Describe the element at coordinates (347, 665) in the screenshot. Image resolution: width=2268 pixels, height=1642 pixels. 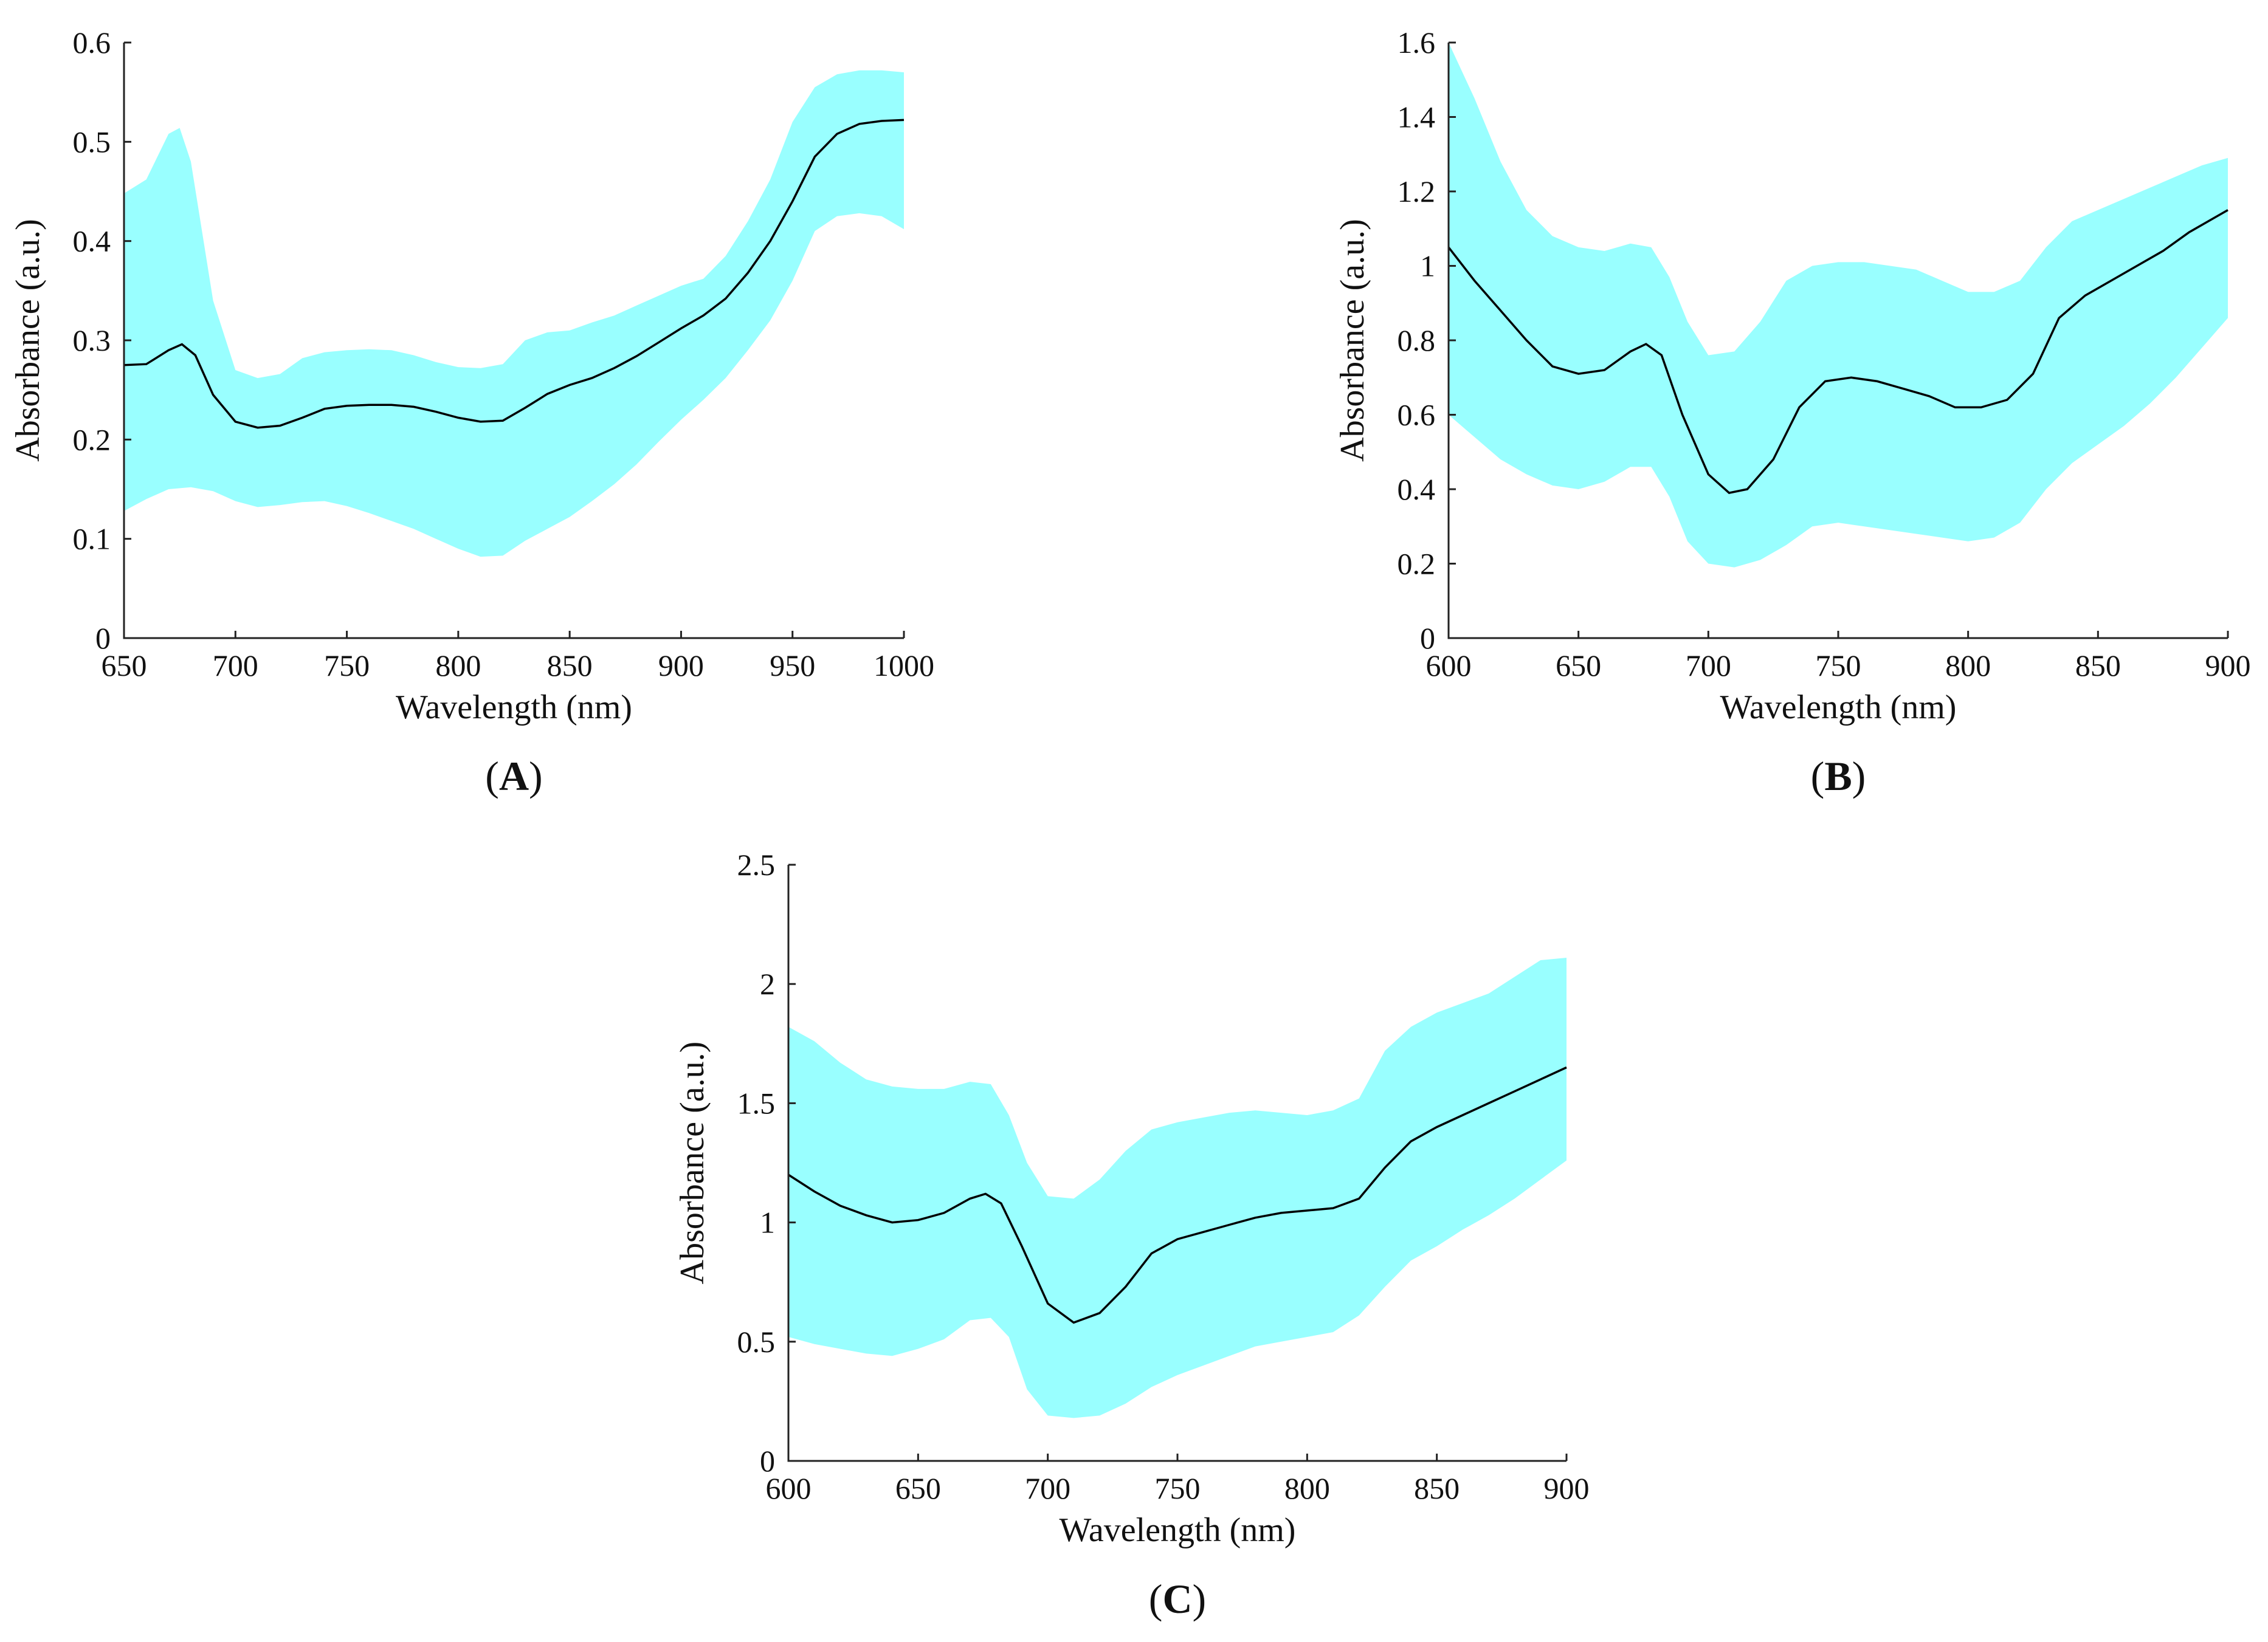
I see `panel-a-x-tick-label: 750` at that location.